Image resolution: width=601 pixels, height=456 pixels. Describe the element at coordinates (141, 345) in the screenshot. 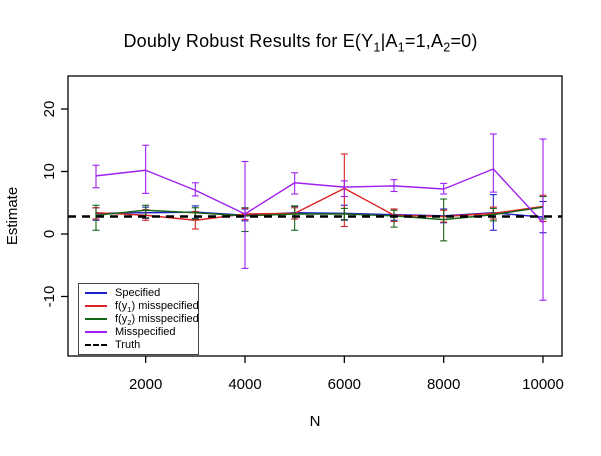

I see `legend-item-truth: Truth` at that location.